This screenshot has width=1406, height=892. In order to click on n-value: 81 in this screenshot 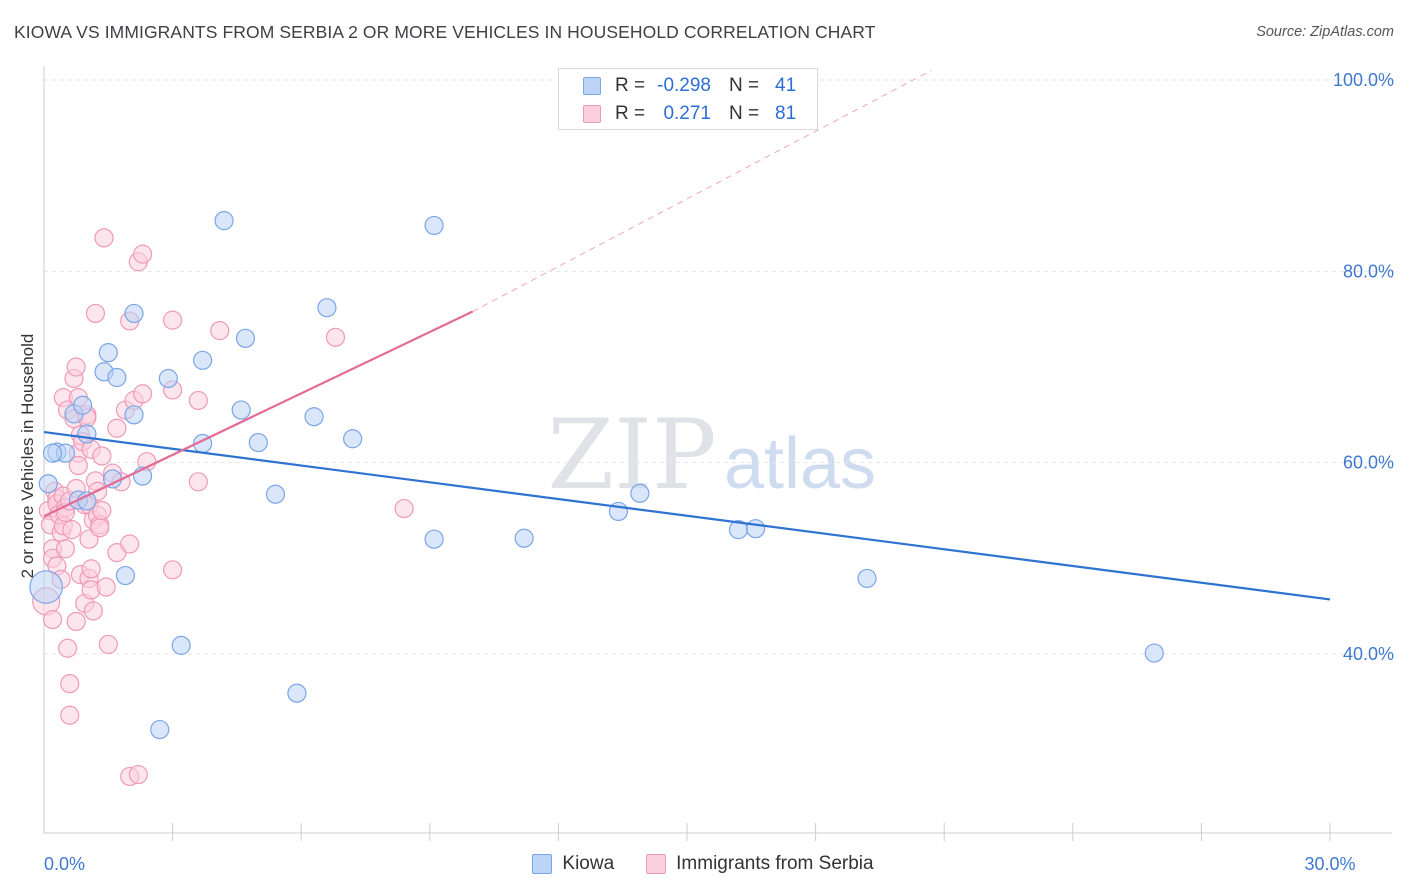, I will do `click(786, 113)`.